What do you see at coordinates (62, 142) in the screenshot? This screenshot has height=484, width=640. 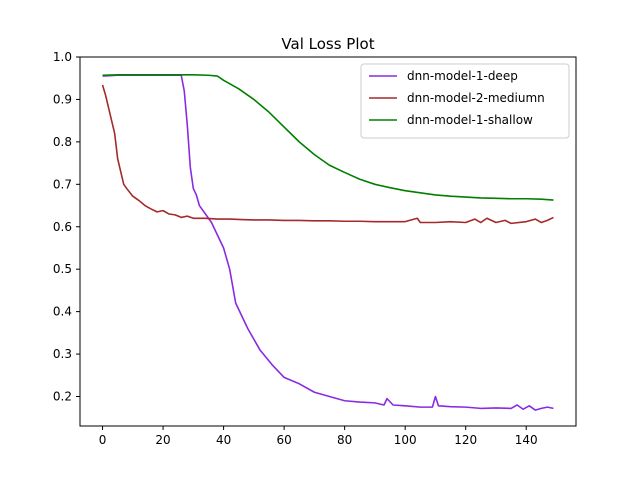 I see `y-tick-label: 0.8` at bounding box center [62, 142].